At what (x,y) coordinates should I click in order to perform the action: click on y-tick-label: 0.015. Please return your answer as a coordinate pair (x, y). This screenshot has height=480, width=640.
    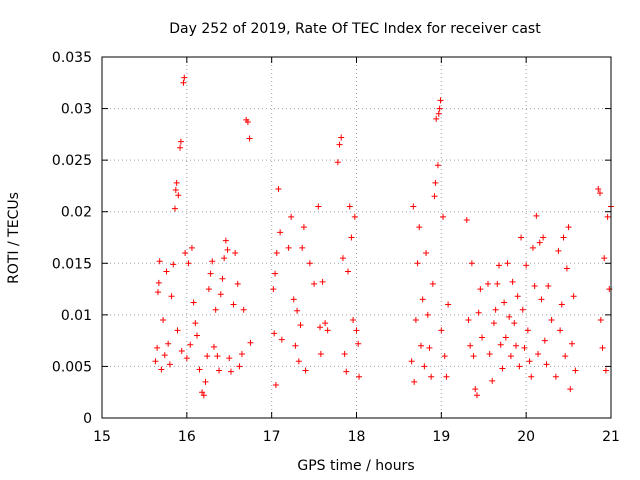
    Looking at the image, I should click on (72, 264).